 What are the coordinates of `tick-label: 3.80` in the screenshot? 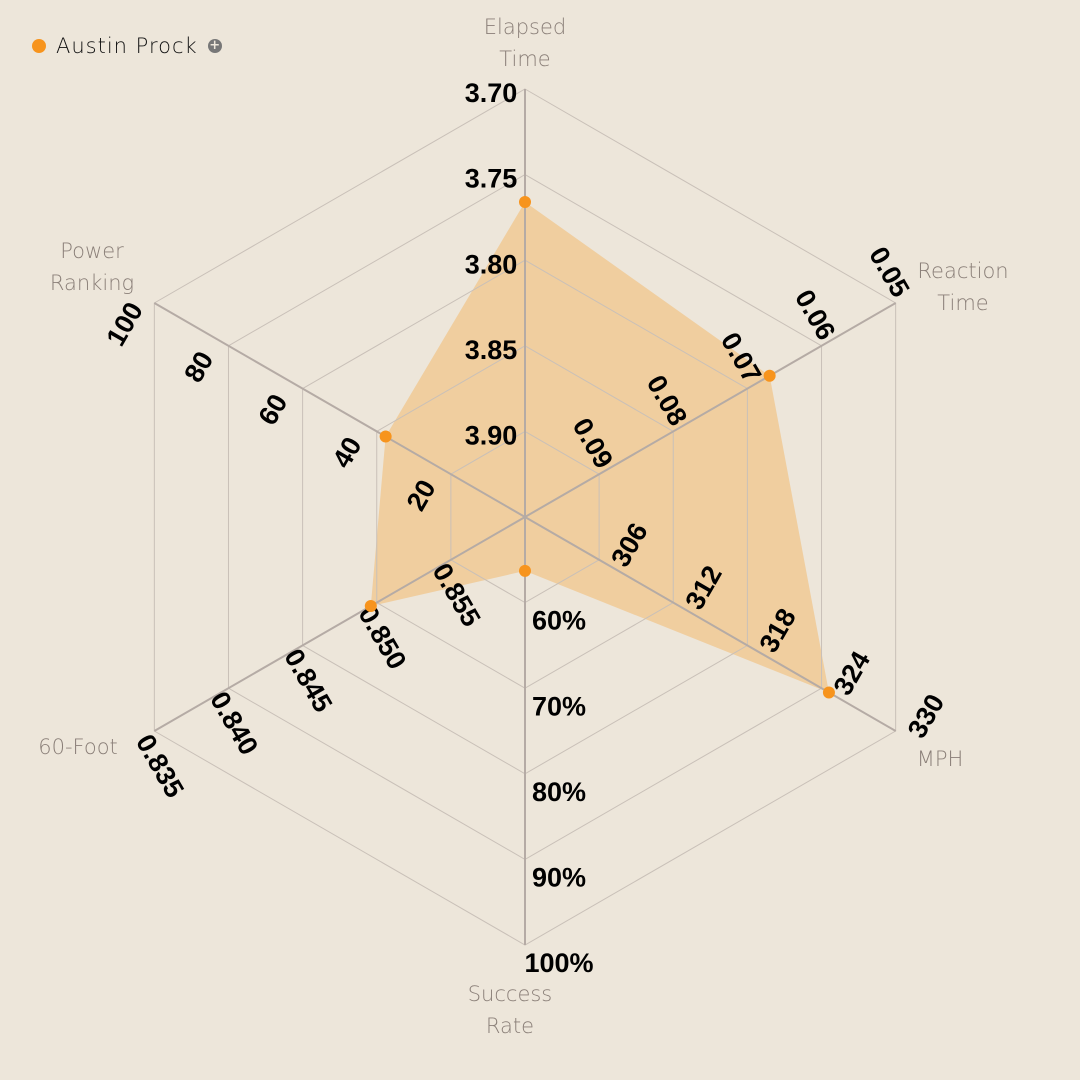 It's located at (491, 264).